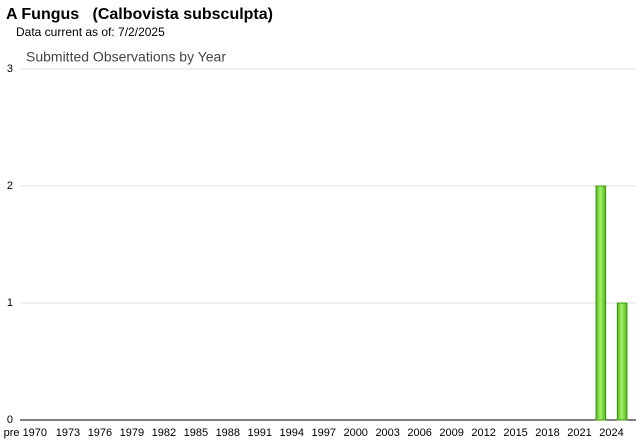  What do you see at coordinates (126, 57) in the screenshot?
I see `chart-title: Submitted Observations by Year` at bounding box center [126, 57].